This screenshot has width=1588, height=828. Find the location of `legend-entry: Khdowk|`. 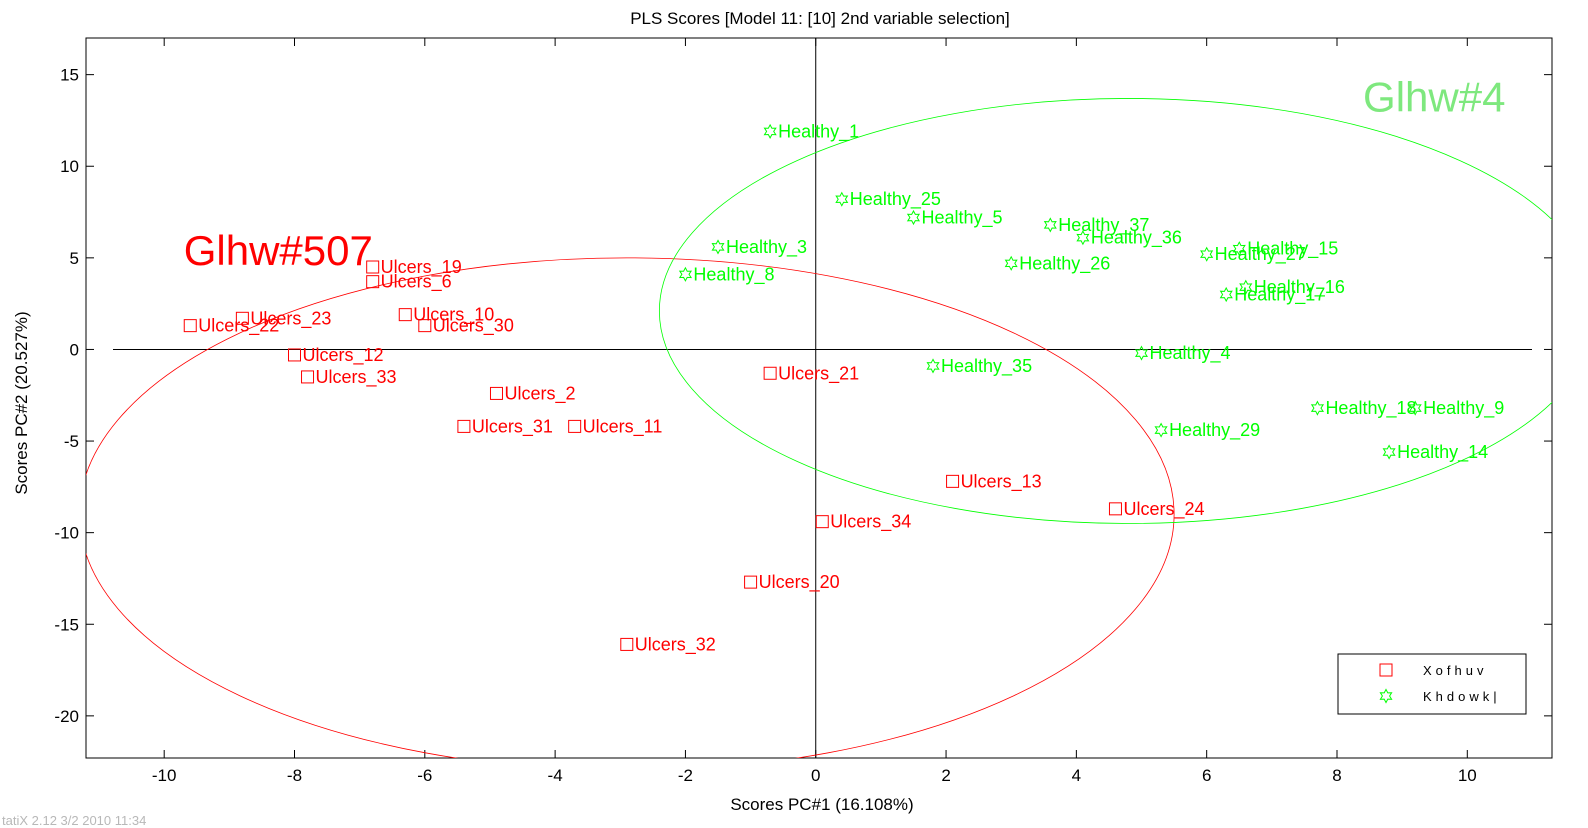

legend-entry: Khdowk| is located at coordinates (1462, 696).